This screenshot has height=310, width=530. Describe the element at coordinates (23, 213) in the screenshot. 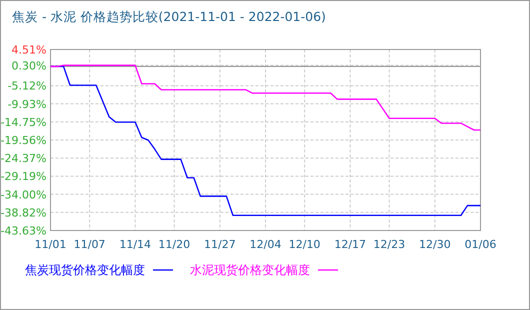

I see `y-tick-label: -38.82%` at that location.